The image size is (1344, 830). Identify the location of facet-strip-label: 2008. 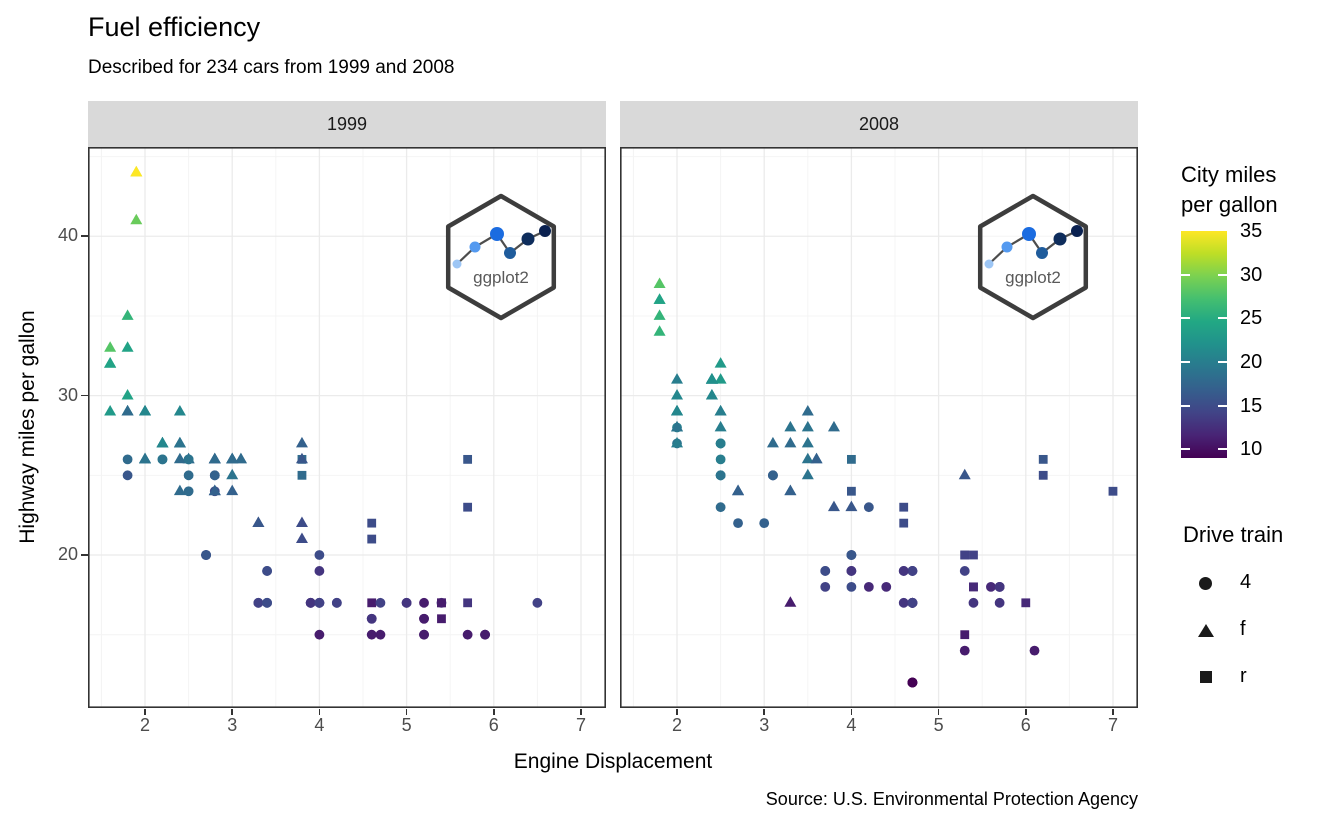
(879, 123).